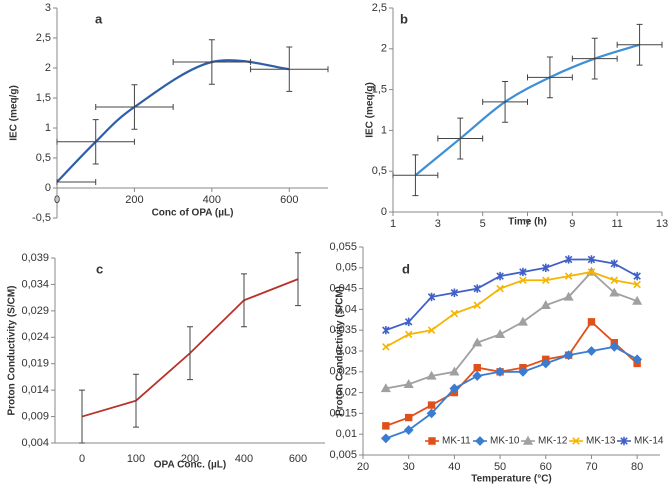 The width and height of the screenshot is (669, 488). What do you see at coordinates (343, 372) in the screenshot?
I see `y-tick-label: 0,025` at bounding box center [343, 372].